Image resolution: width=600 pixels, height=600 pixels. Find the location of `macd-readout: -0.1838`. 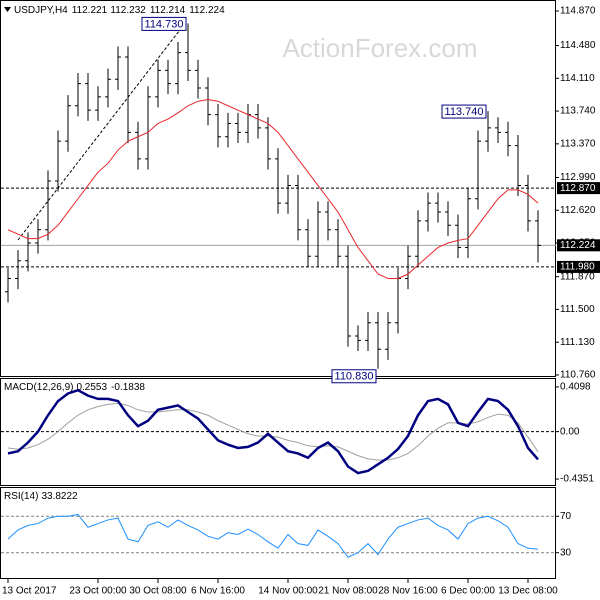

macd-readout: -0.1838 is located at coordinates (128, 387).